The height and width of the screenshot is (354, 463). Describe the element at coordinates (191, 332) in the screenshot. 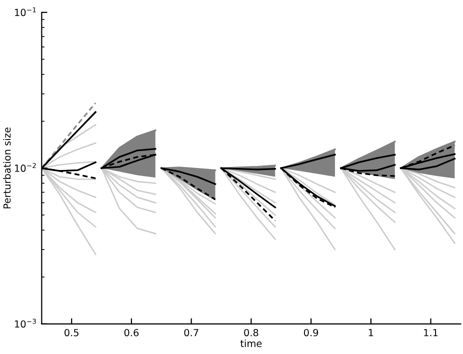

I see `x-tick-label: 0.7` at that location.